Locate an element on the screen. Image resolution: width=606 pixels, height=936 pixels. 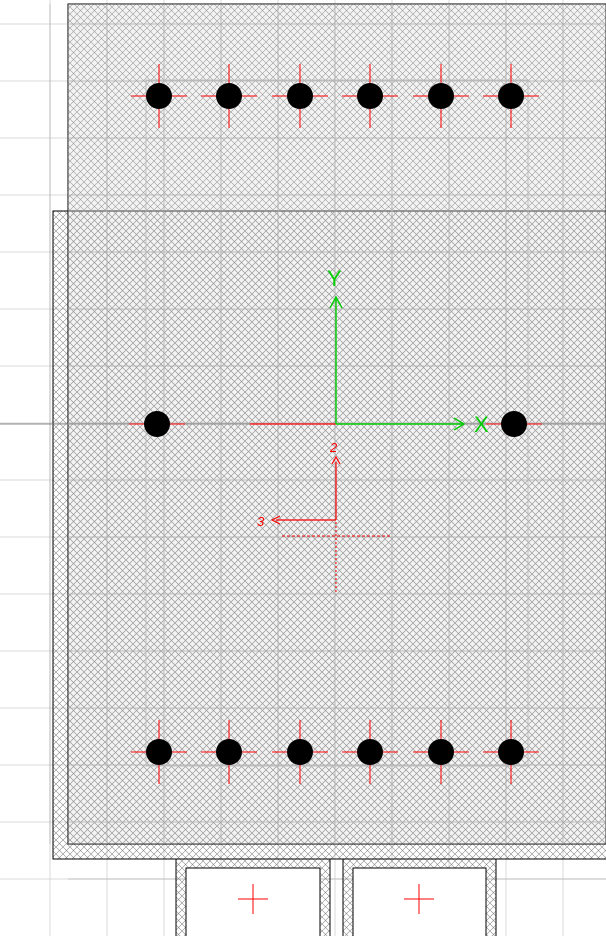
local-axis-2-label: 2 is located at coordinates (333, 447).